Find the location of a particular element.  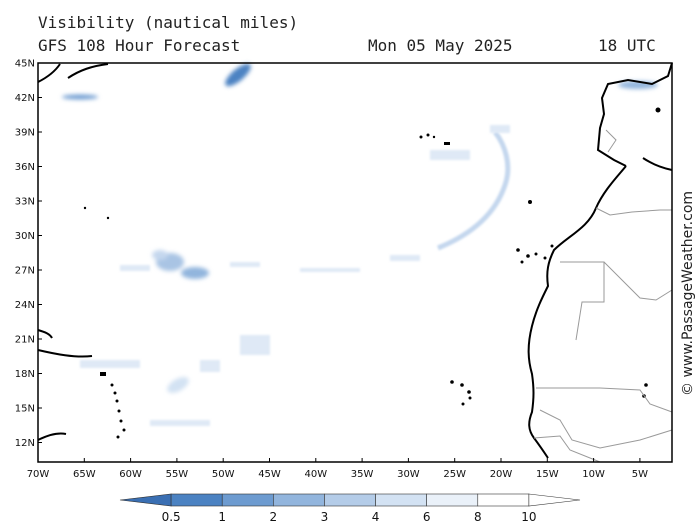

lat-tick-label: 45N is located at coordinates (25, 64).